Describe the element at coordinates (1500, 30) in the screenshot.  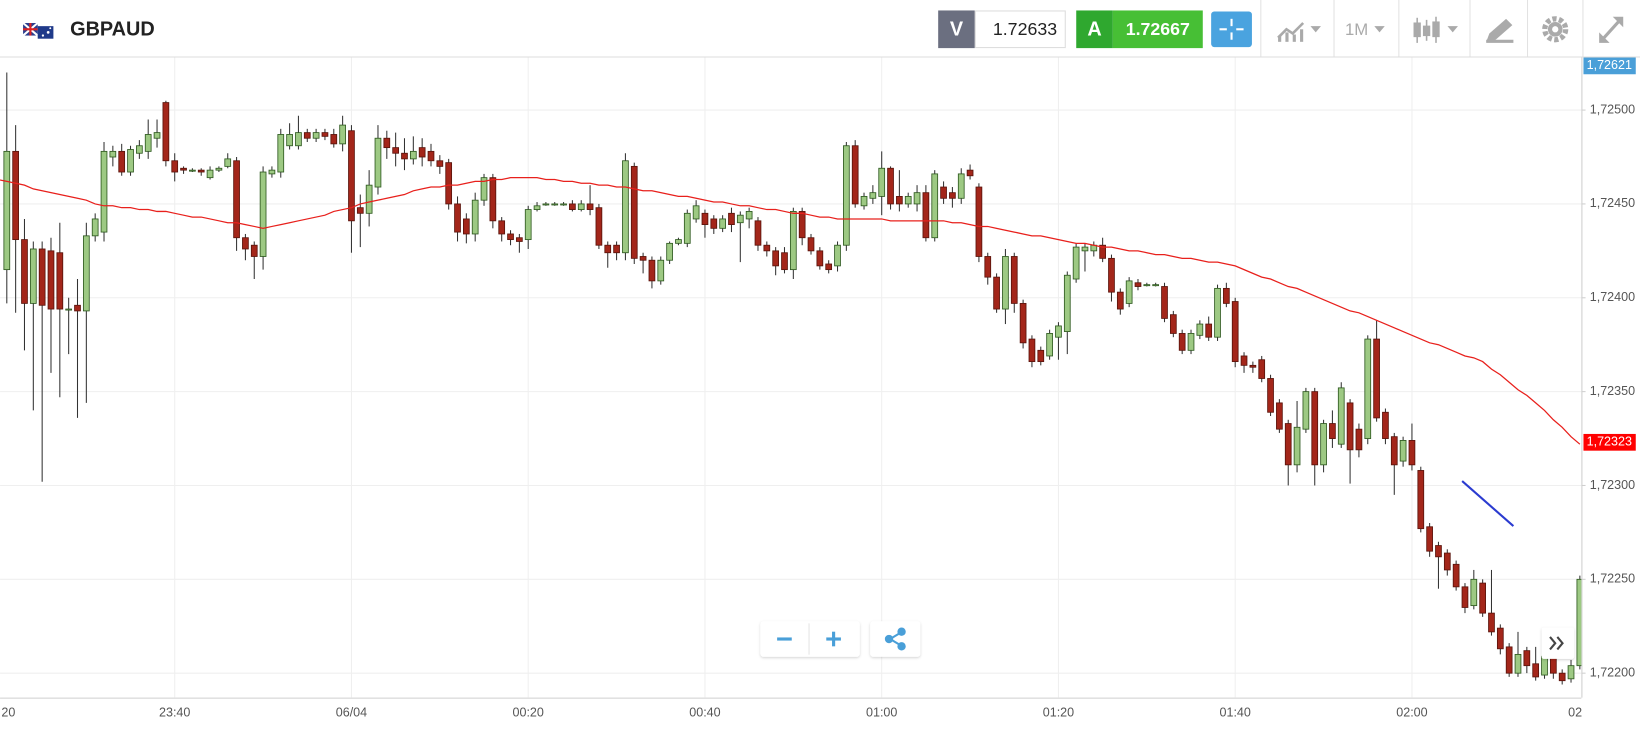
I see `drawing-tools-button` at that location.